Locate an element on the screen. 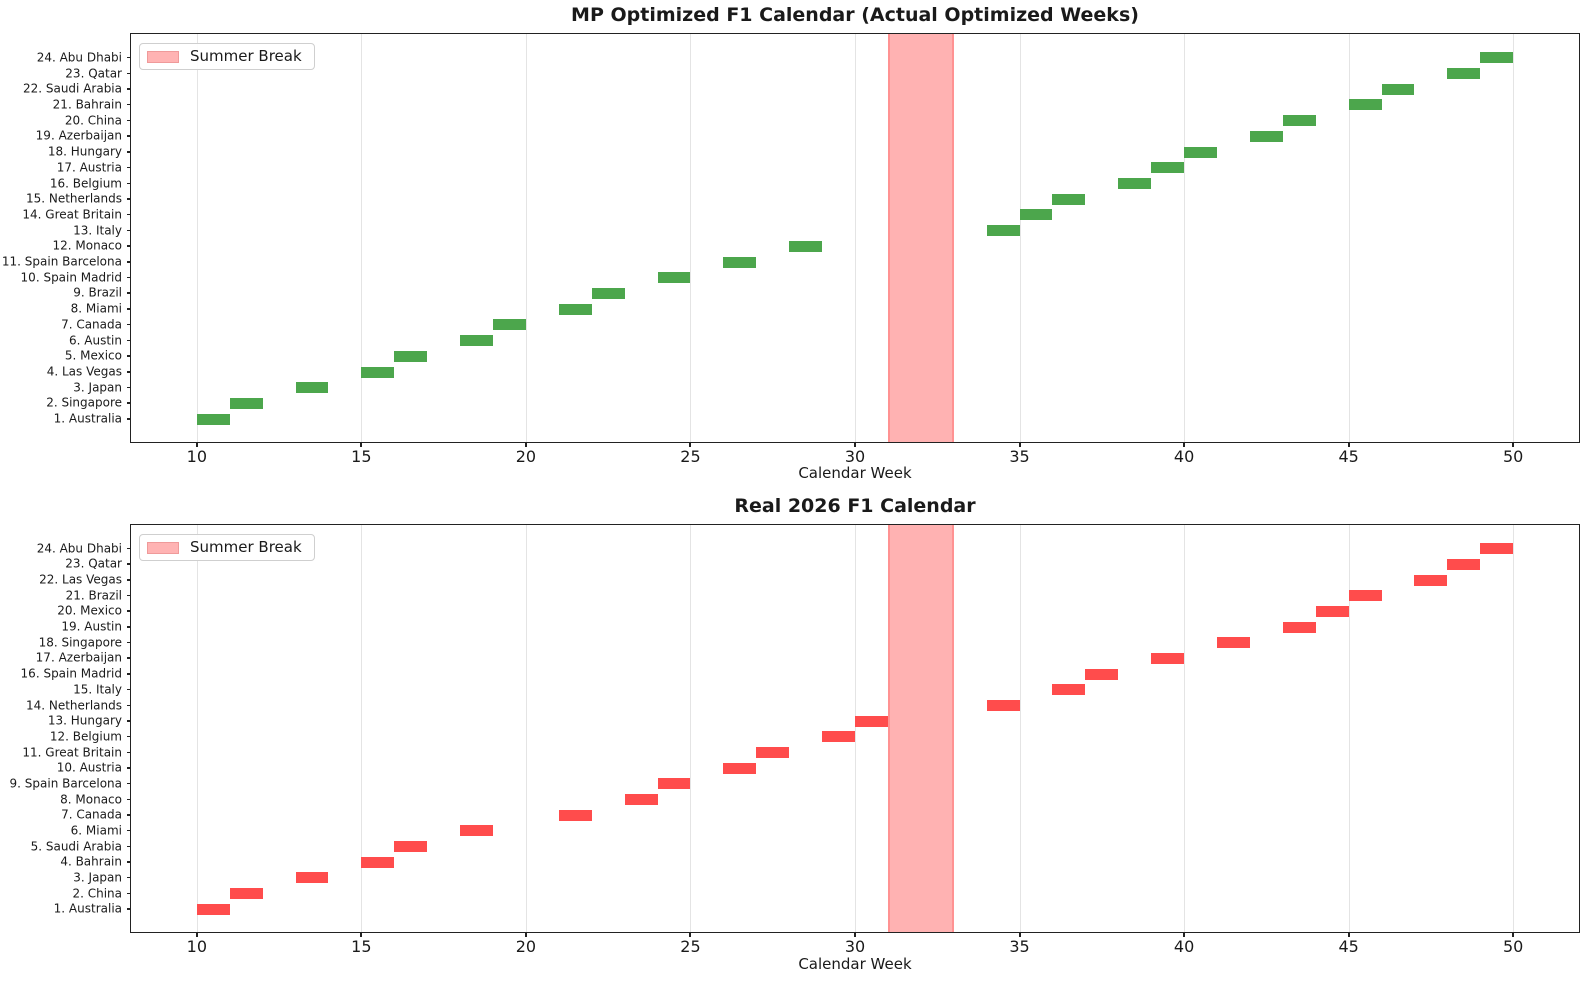 The image size is (1589, 990). y-tick-label: 14. Great Britain is located at coordinates (72, 214).